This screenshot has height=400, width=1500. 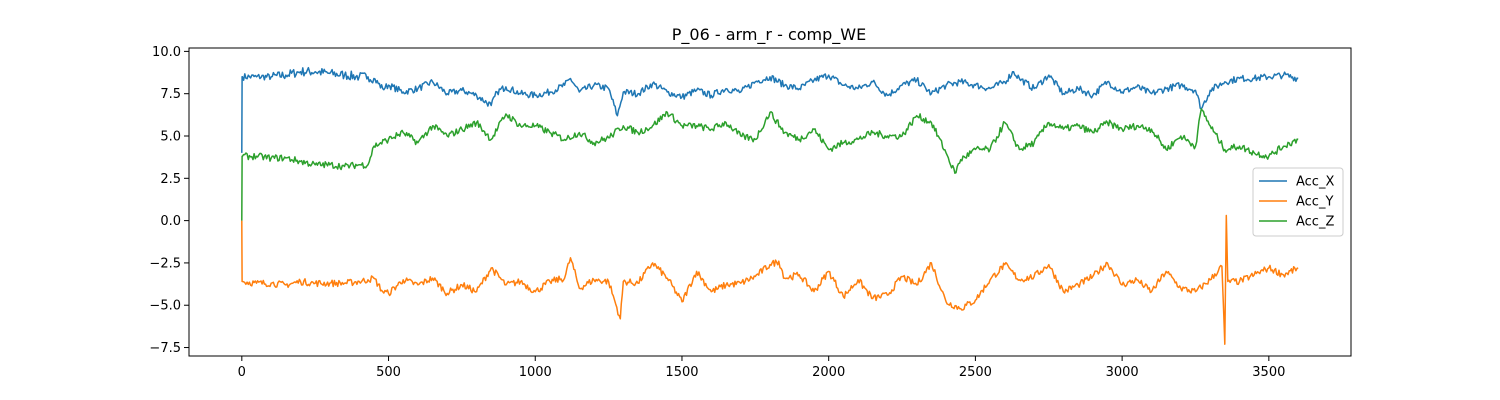 What do you see at coordinates (165, 348) in the screenshot?
I see `y-tick-label: −7.5` at bounding box center [165, 348].